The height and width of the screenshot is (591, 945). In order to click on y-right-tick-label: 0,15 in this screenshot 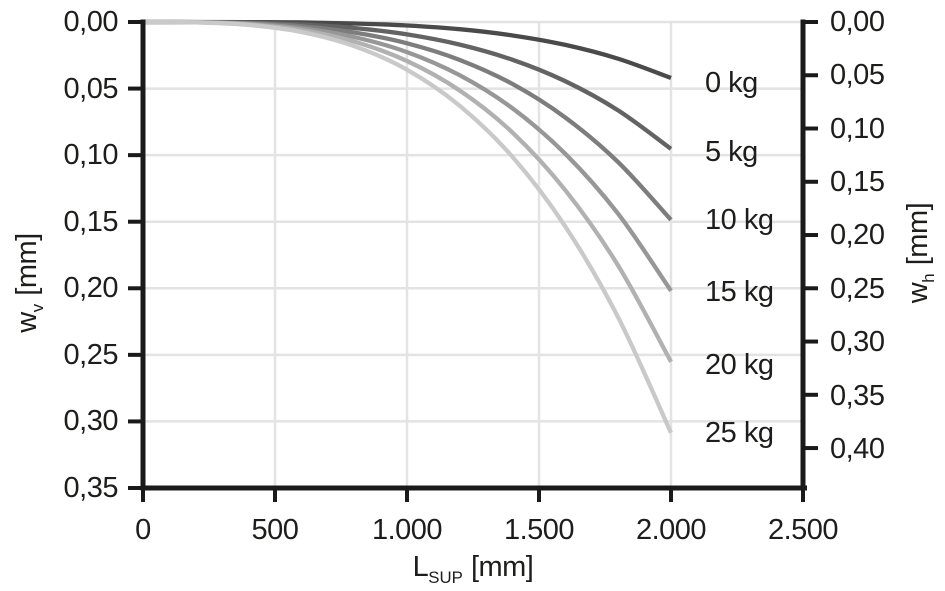, I will do `click(857, 182)`.